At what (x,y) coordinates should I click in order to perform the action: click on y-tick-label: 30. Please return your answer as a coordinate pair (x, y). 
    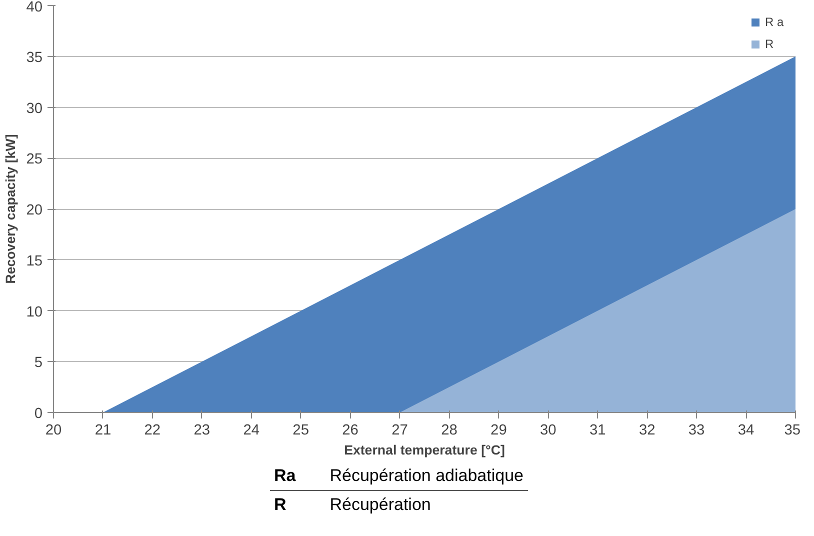
    Looking at the image, I should click on (34, 108).